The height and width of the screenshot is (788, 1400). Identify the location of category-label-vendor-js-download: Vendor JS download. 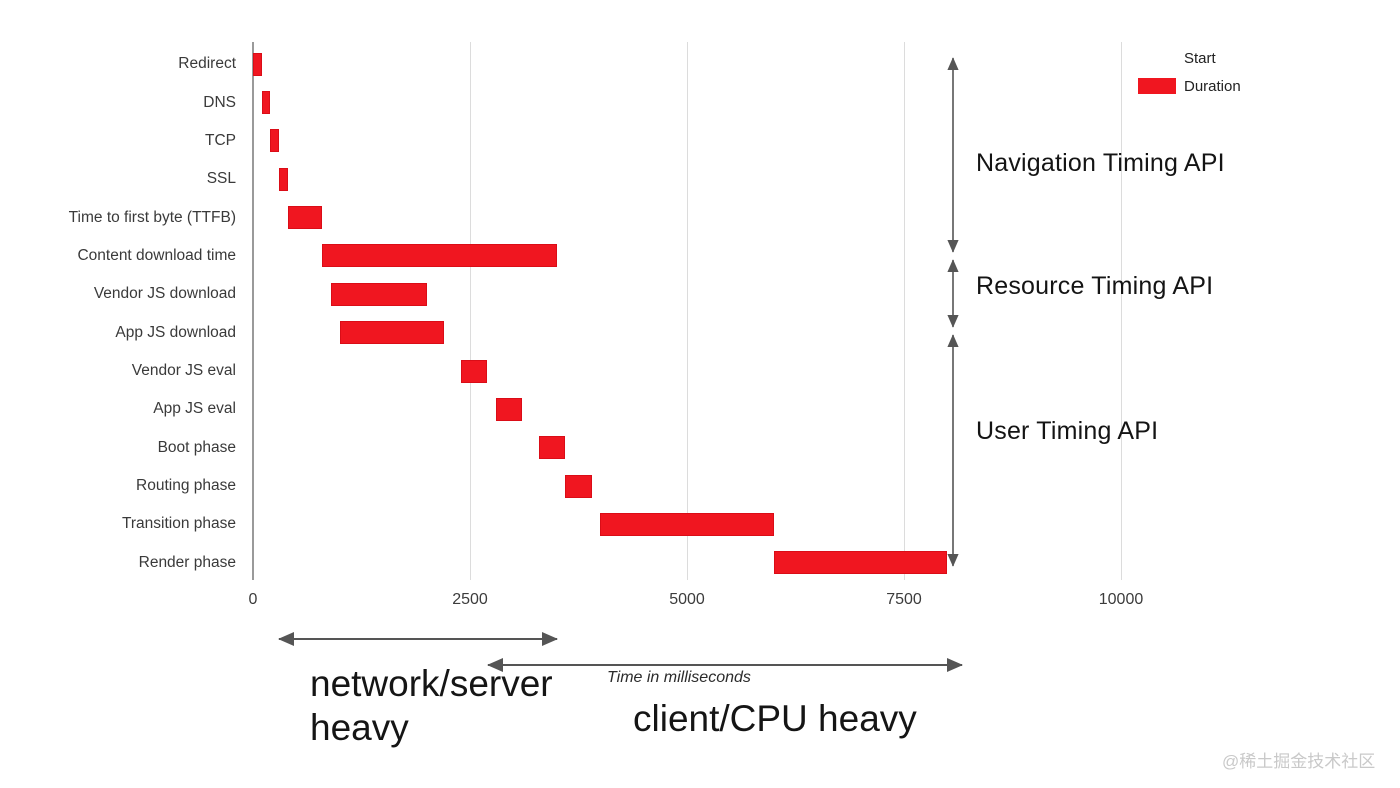
(164, 294).